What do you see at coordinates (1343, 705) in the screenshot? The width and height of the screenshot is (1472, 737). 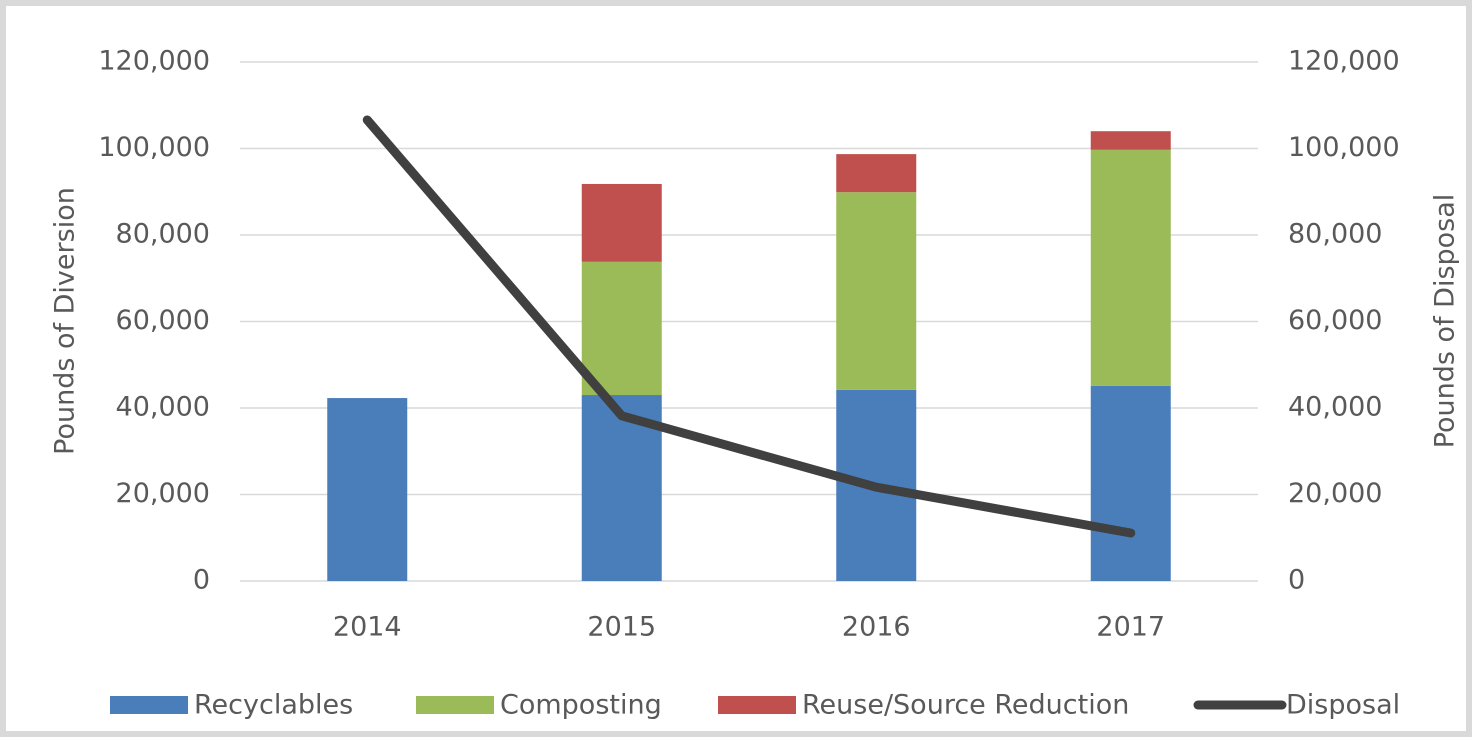 I see `legend-label: Disposal` at bounding box center [1343, 705].